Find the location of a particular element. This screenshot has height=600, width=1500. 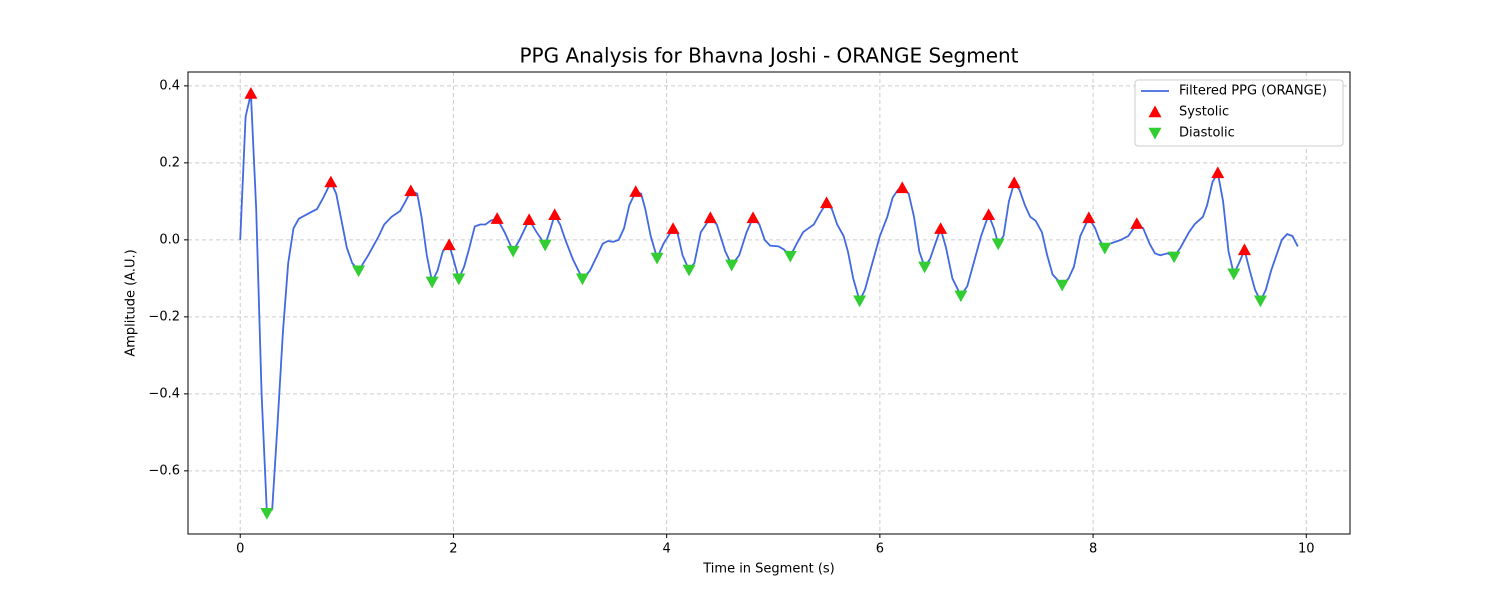

x-tick-label: 10 is located at coordinates (1306, 549).